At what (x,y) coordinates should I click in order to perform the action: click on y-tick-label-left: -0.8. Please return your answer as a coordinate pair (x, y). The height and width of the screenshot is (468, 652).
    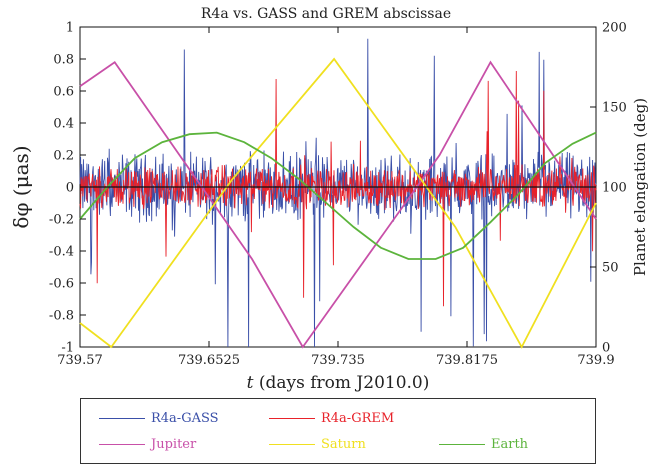
    Looking at the image, I should click on (61, 316).